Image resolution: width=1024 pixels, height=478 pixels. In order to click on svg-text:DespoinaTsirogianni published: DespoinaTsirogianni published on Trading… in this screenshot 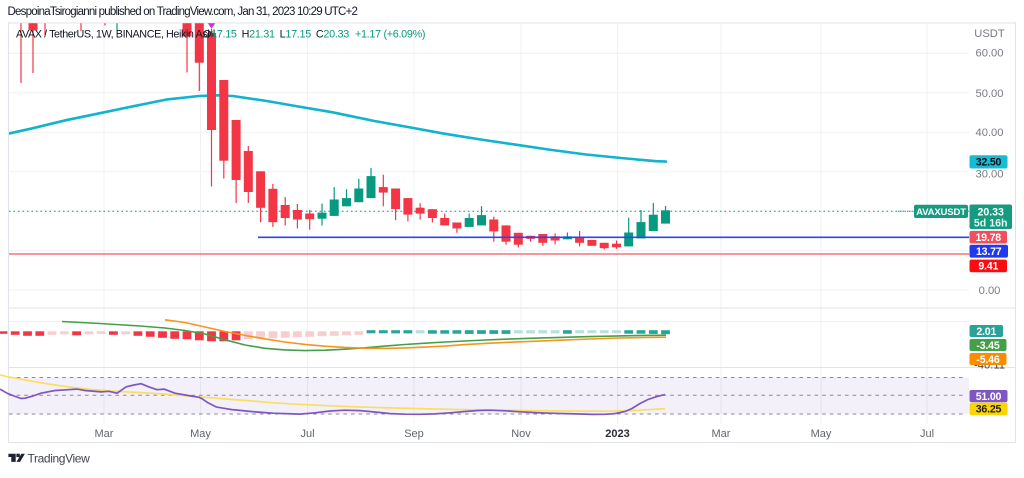, I will do `click(183, 12)`.